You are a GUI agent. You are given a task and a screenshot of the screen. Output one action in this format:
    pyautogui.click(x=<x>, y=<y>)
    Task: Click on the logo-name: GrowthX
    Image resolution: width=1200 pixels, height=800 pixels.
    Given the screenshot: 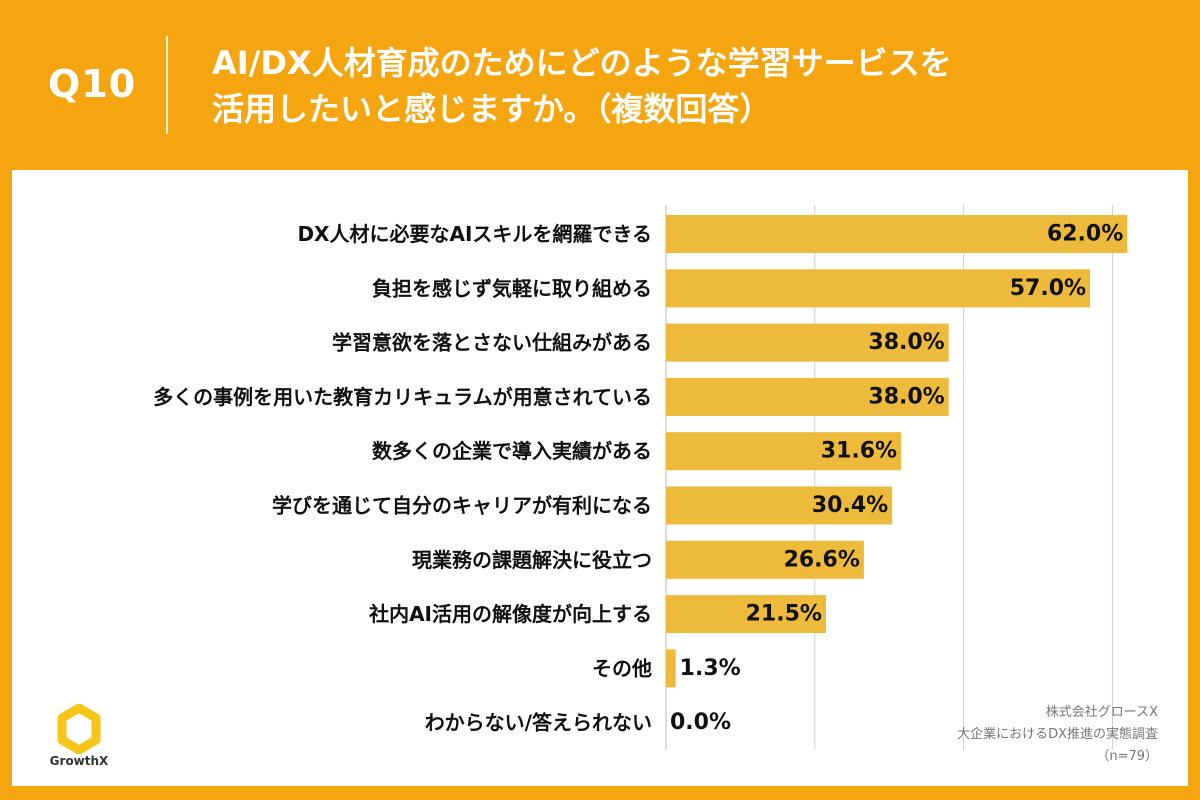 What is the action you would take?
    pyautogui.click(x=79, y=761)
    